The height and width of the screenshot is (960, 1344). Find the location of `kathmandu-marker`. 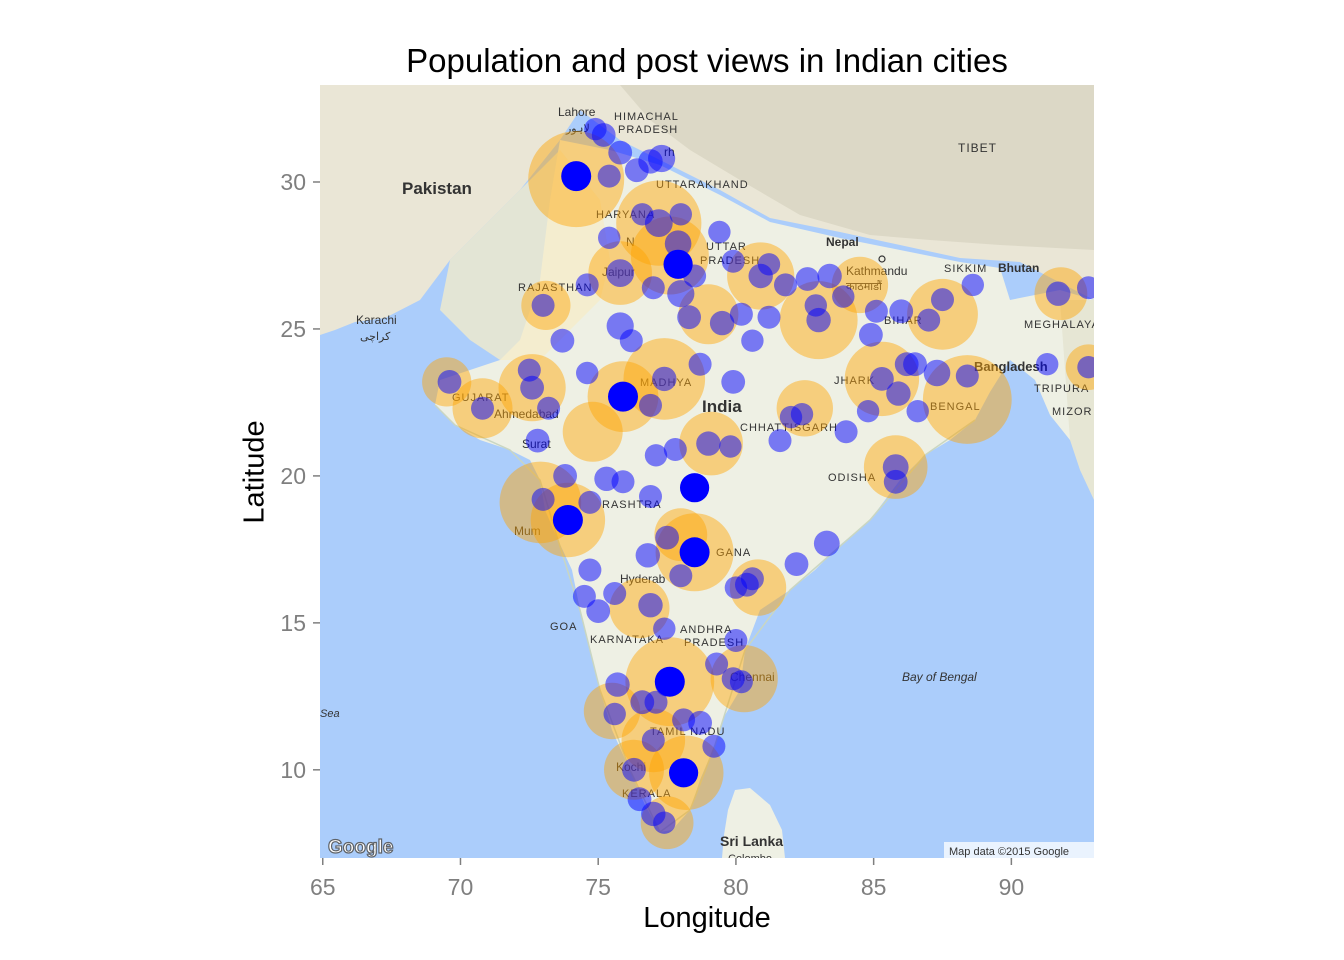

kathmandu-marker is located at coordinates (882, 259).